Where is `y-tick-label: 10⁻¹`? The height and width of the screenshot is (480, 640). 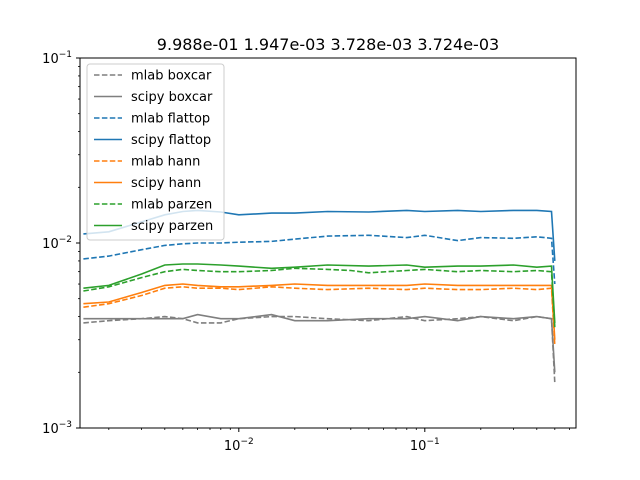 y-tick-label: 10⁻¹ is located at coordinates (57, 58).